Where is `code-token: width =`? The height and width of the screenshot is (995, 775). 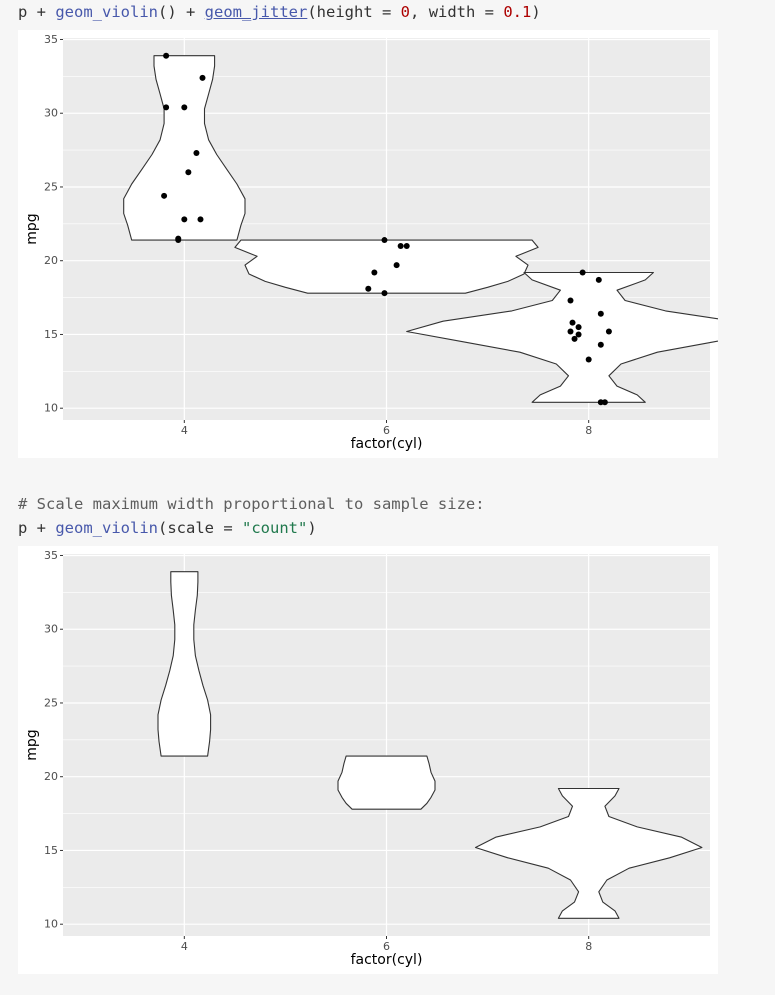
code-token: width = is located at coordinates (466, 12).